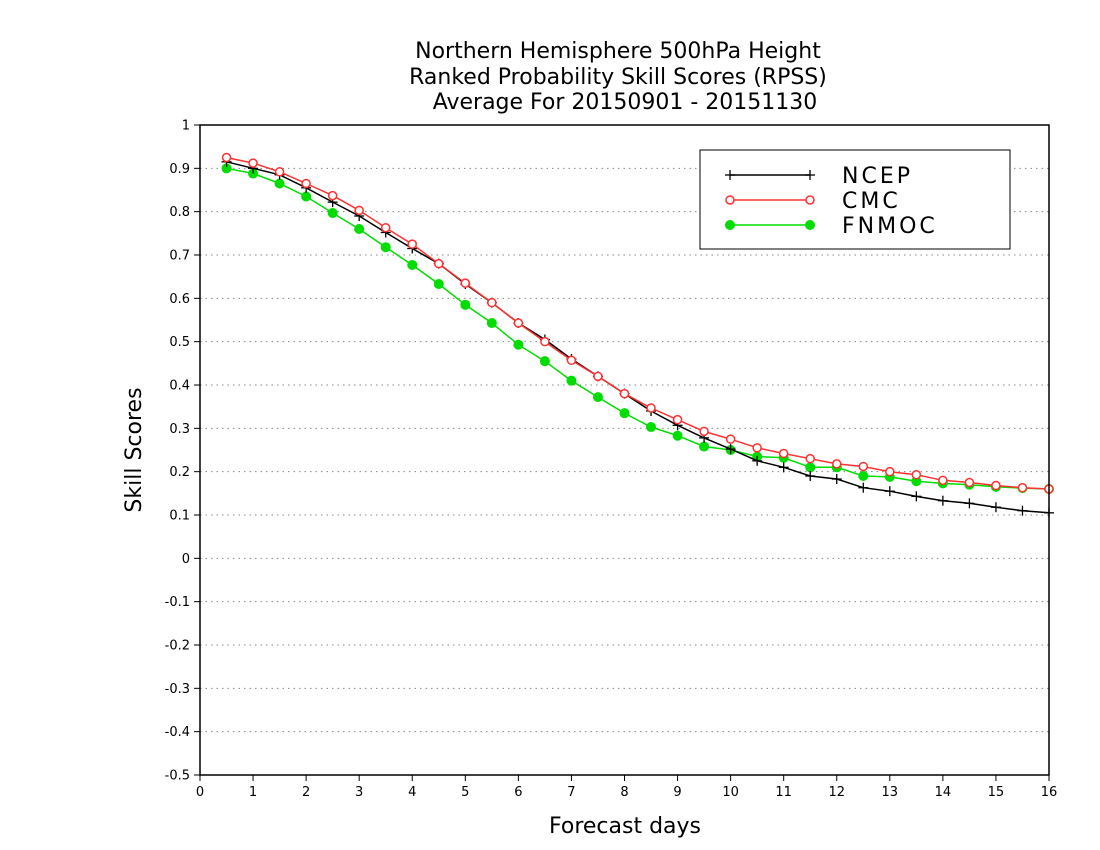 The image size is (1100, 850). What do you see at coordinates (677, 792) in the screenshot?
I see `x-tick-label: 9` at bounding box center [677, 792].